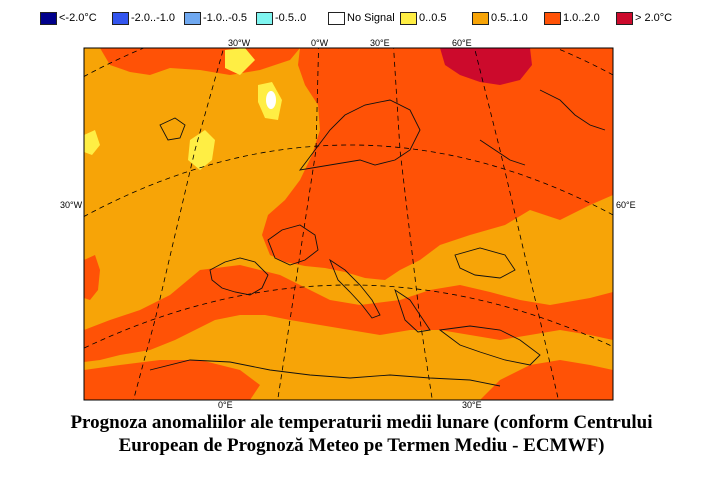  What do you see at coordinates (92, 277) in the screenshot?
I see `field-1-to-2-west-patch` at bounding box center [92, 277].